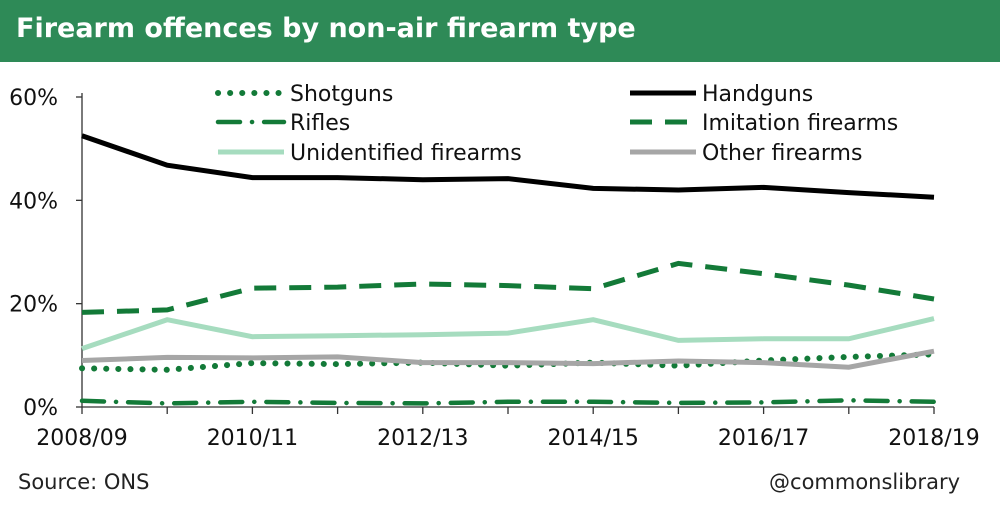  Describe the element at coordinates (33, 98) in the screenshot. I see `y-tick-label: 60%` at that location.